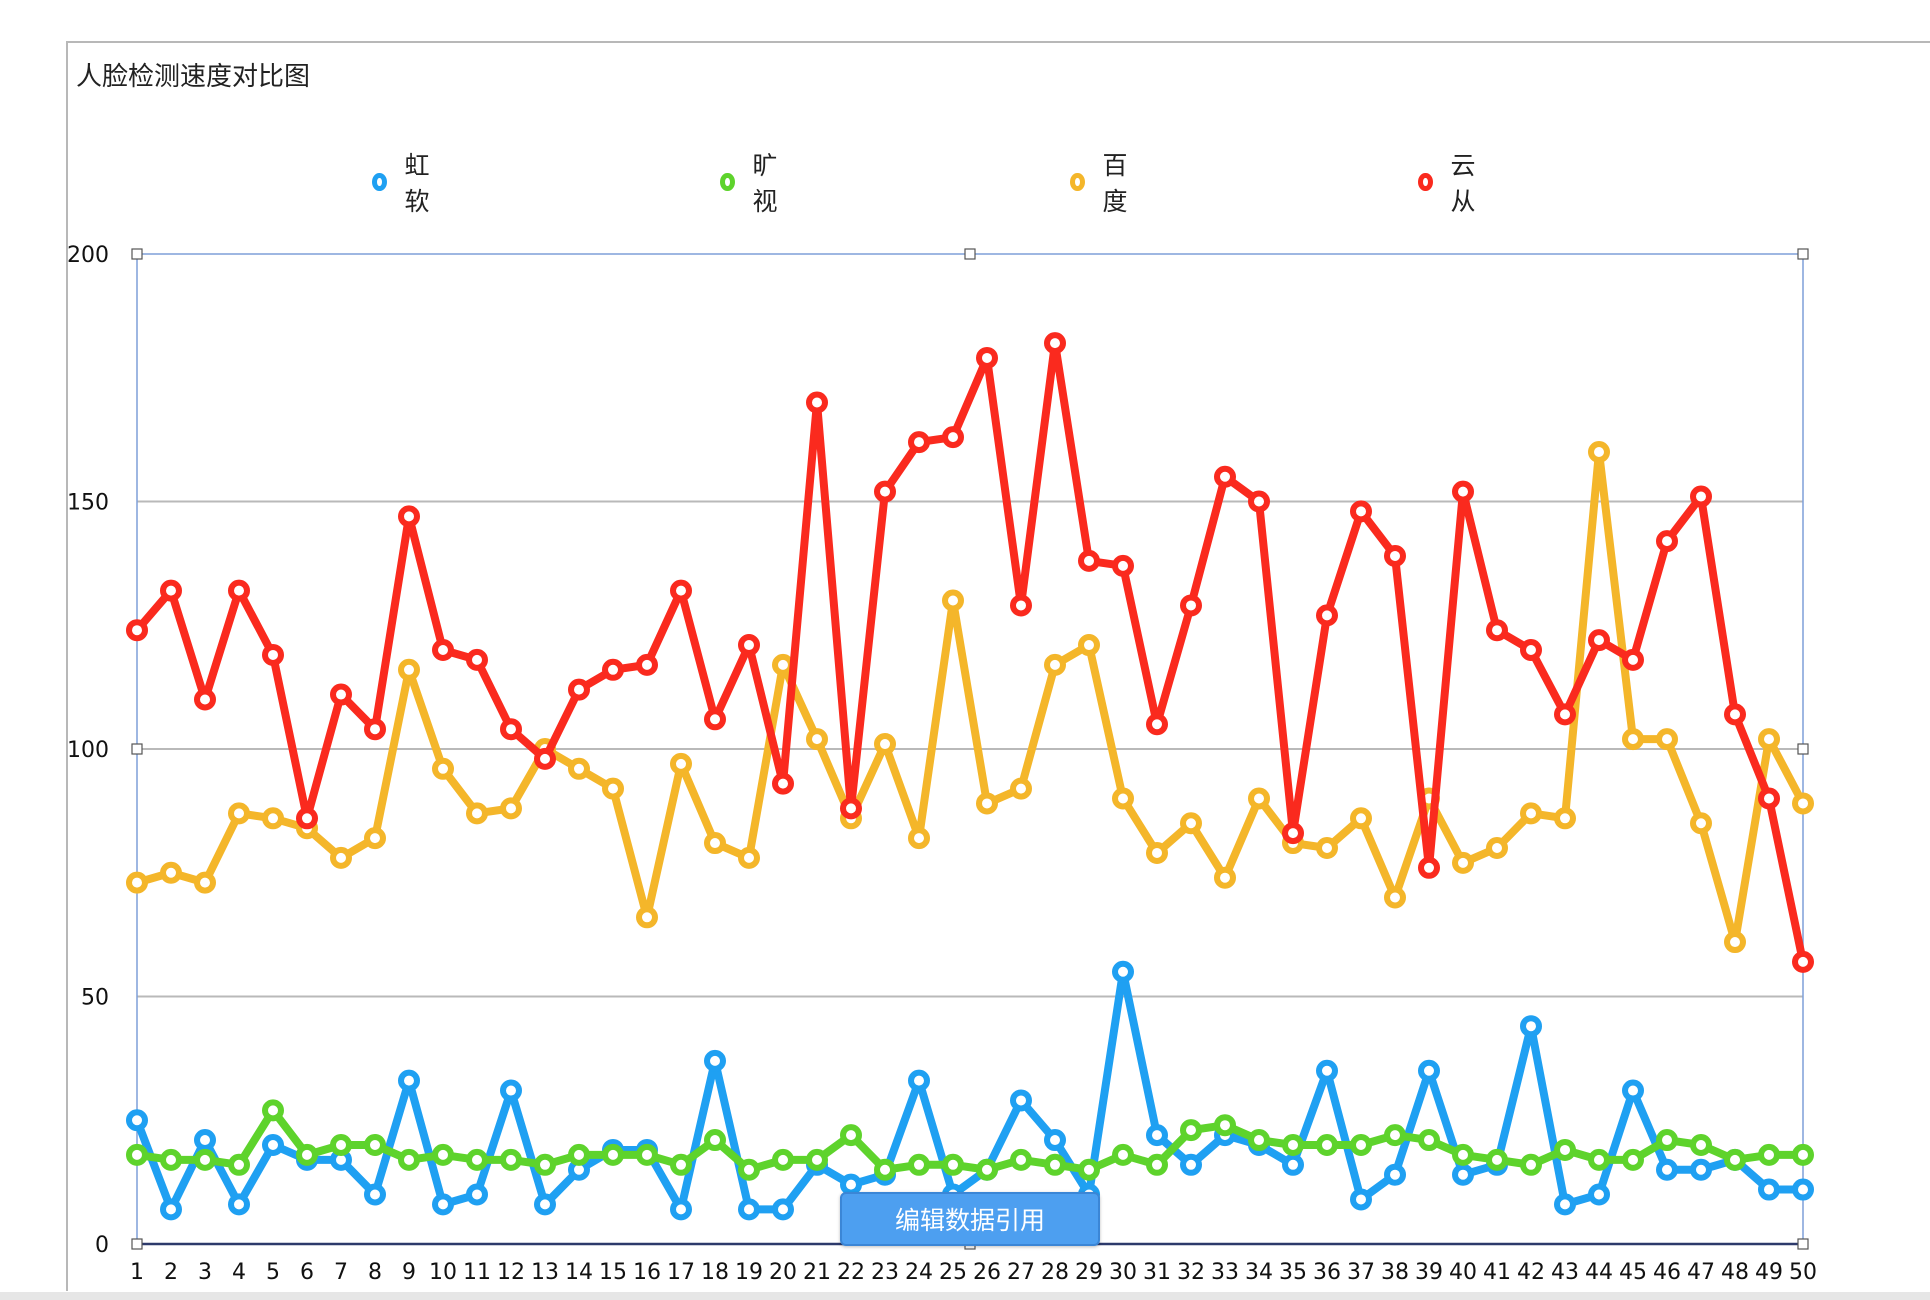  I want to click on x-tick-label: 40, so click(1463, 1272).